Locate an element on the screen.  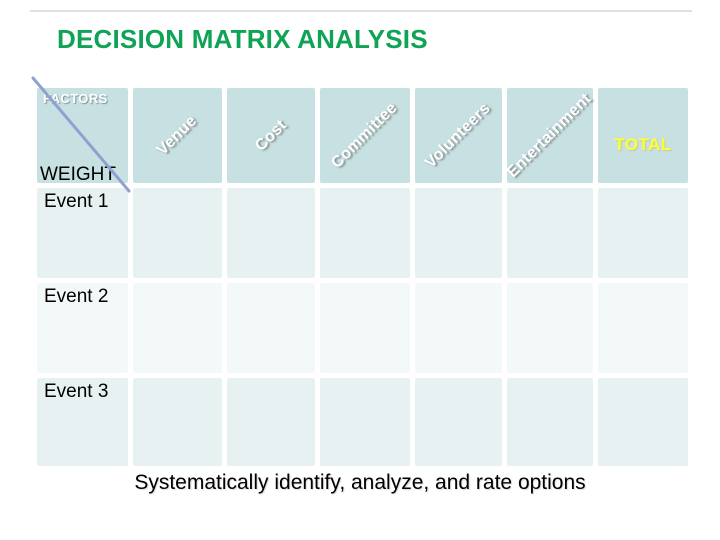
matrix-cell-event2-total is located at coordinates (643, 328).